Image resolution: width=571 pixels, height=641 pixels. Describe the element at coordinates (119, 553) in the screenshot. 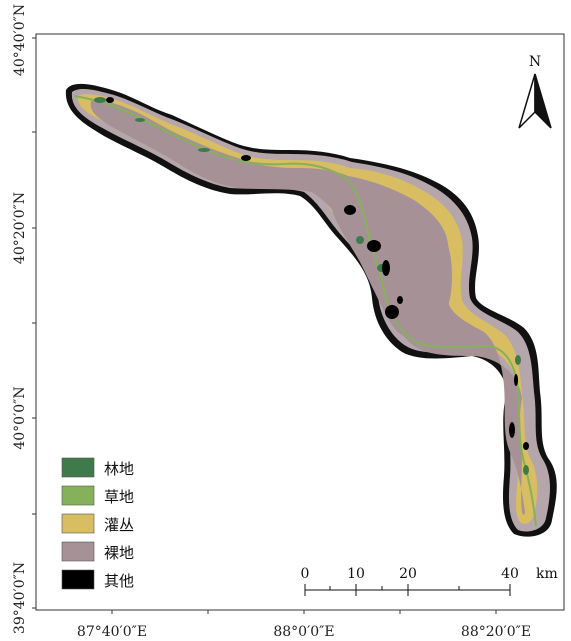

I see `legend-label-bare: 裸地` at that location.